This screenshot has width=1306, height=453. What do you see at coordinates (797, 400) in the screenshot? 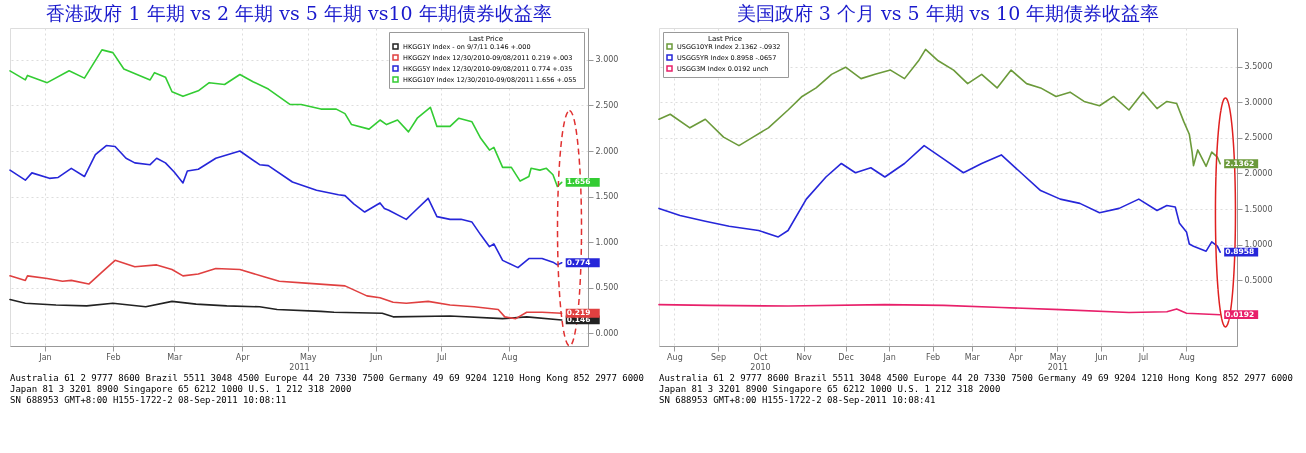
I see `text: SN 688953 GMT+8:00 H155-1722-2 08-Sep-2011 10:08:41` at bounding box center [797, 400].